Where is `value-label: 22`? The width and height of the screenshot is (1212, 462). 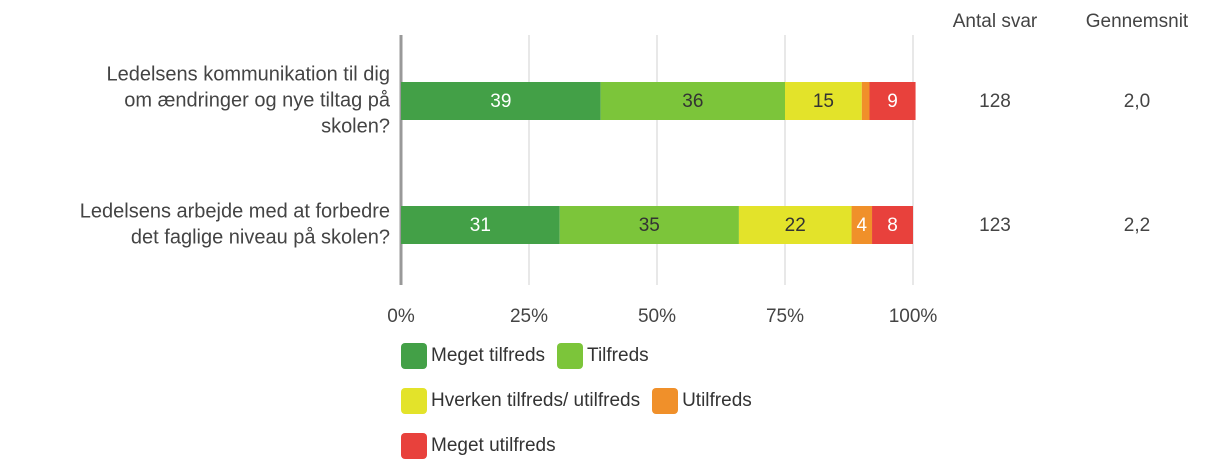 value-label: 22 is located at coordinates (795, 225).